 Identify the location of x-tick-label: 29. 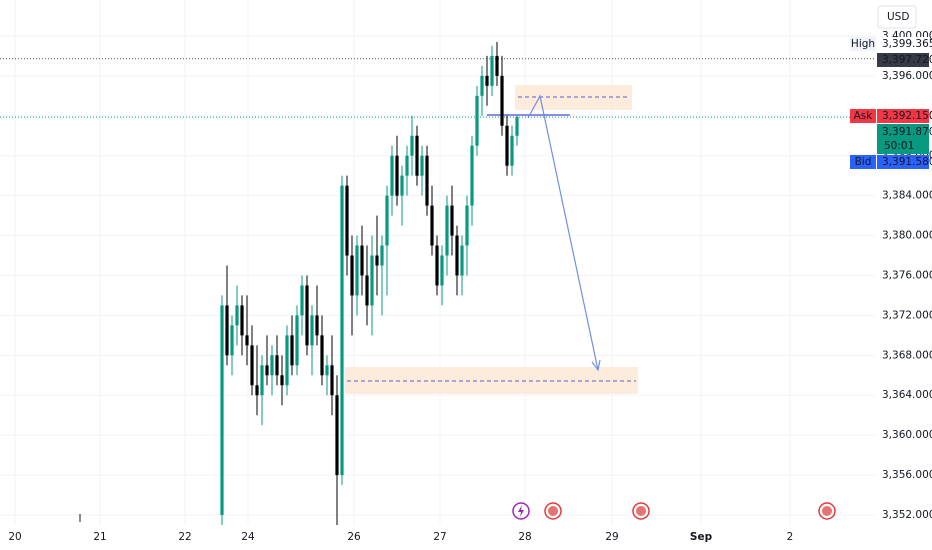
(611, 537).